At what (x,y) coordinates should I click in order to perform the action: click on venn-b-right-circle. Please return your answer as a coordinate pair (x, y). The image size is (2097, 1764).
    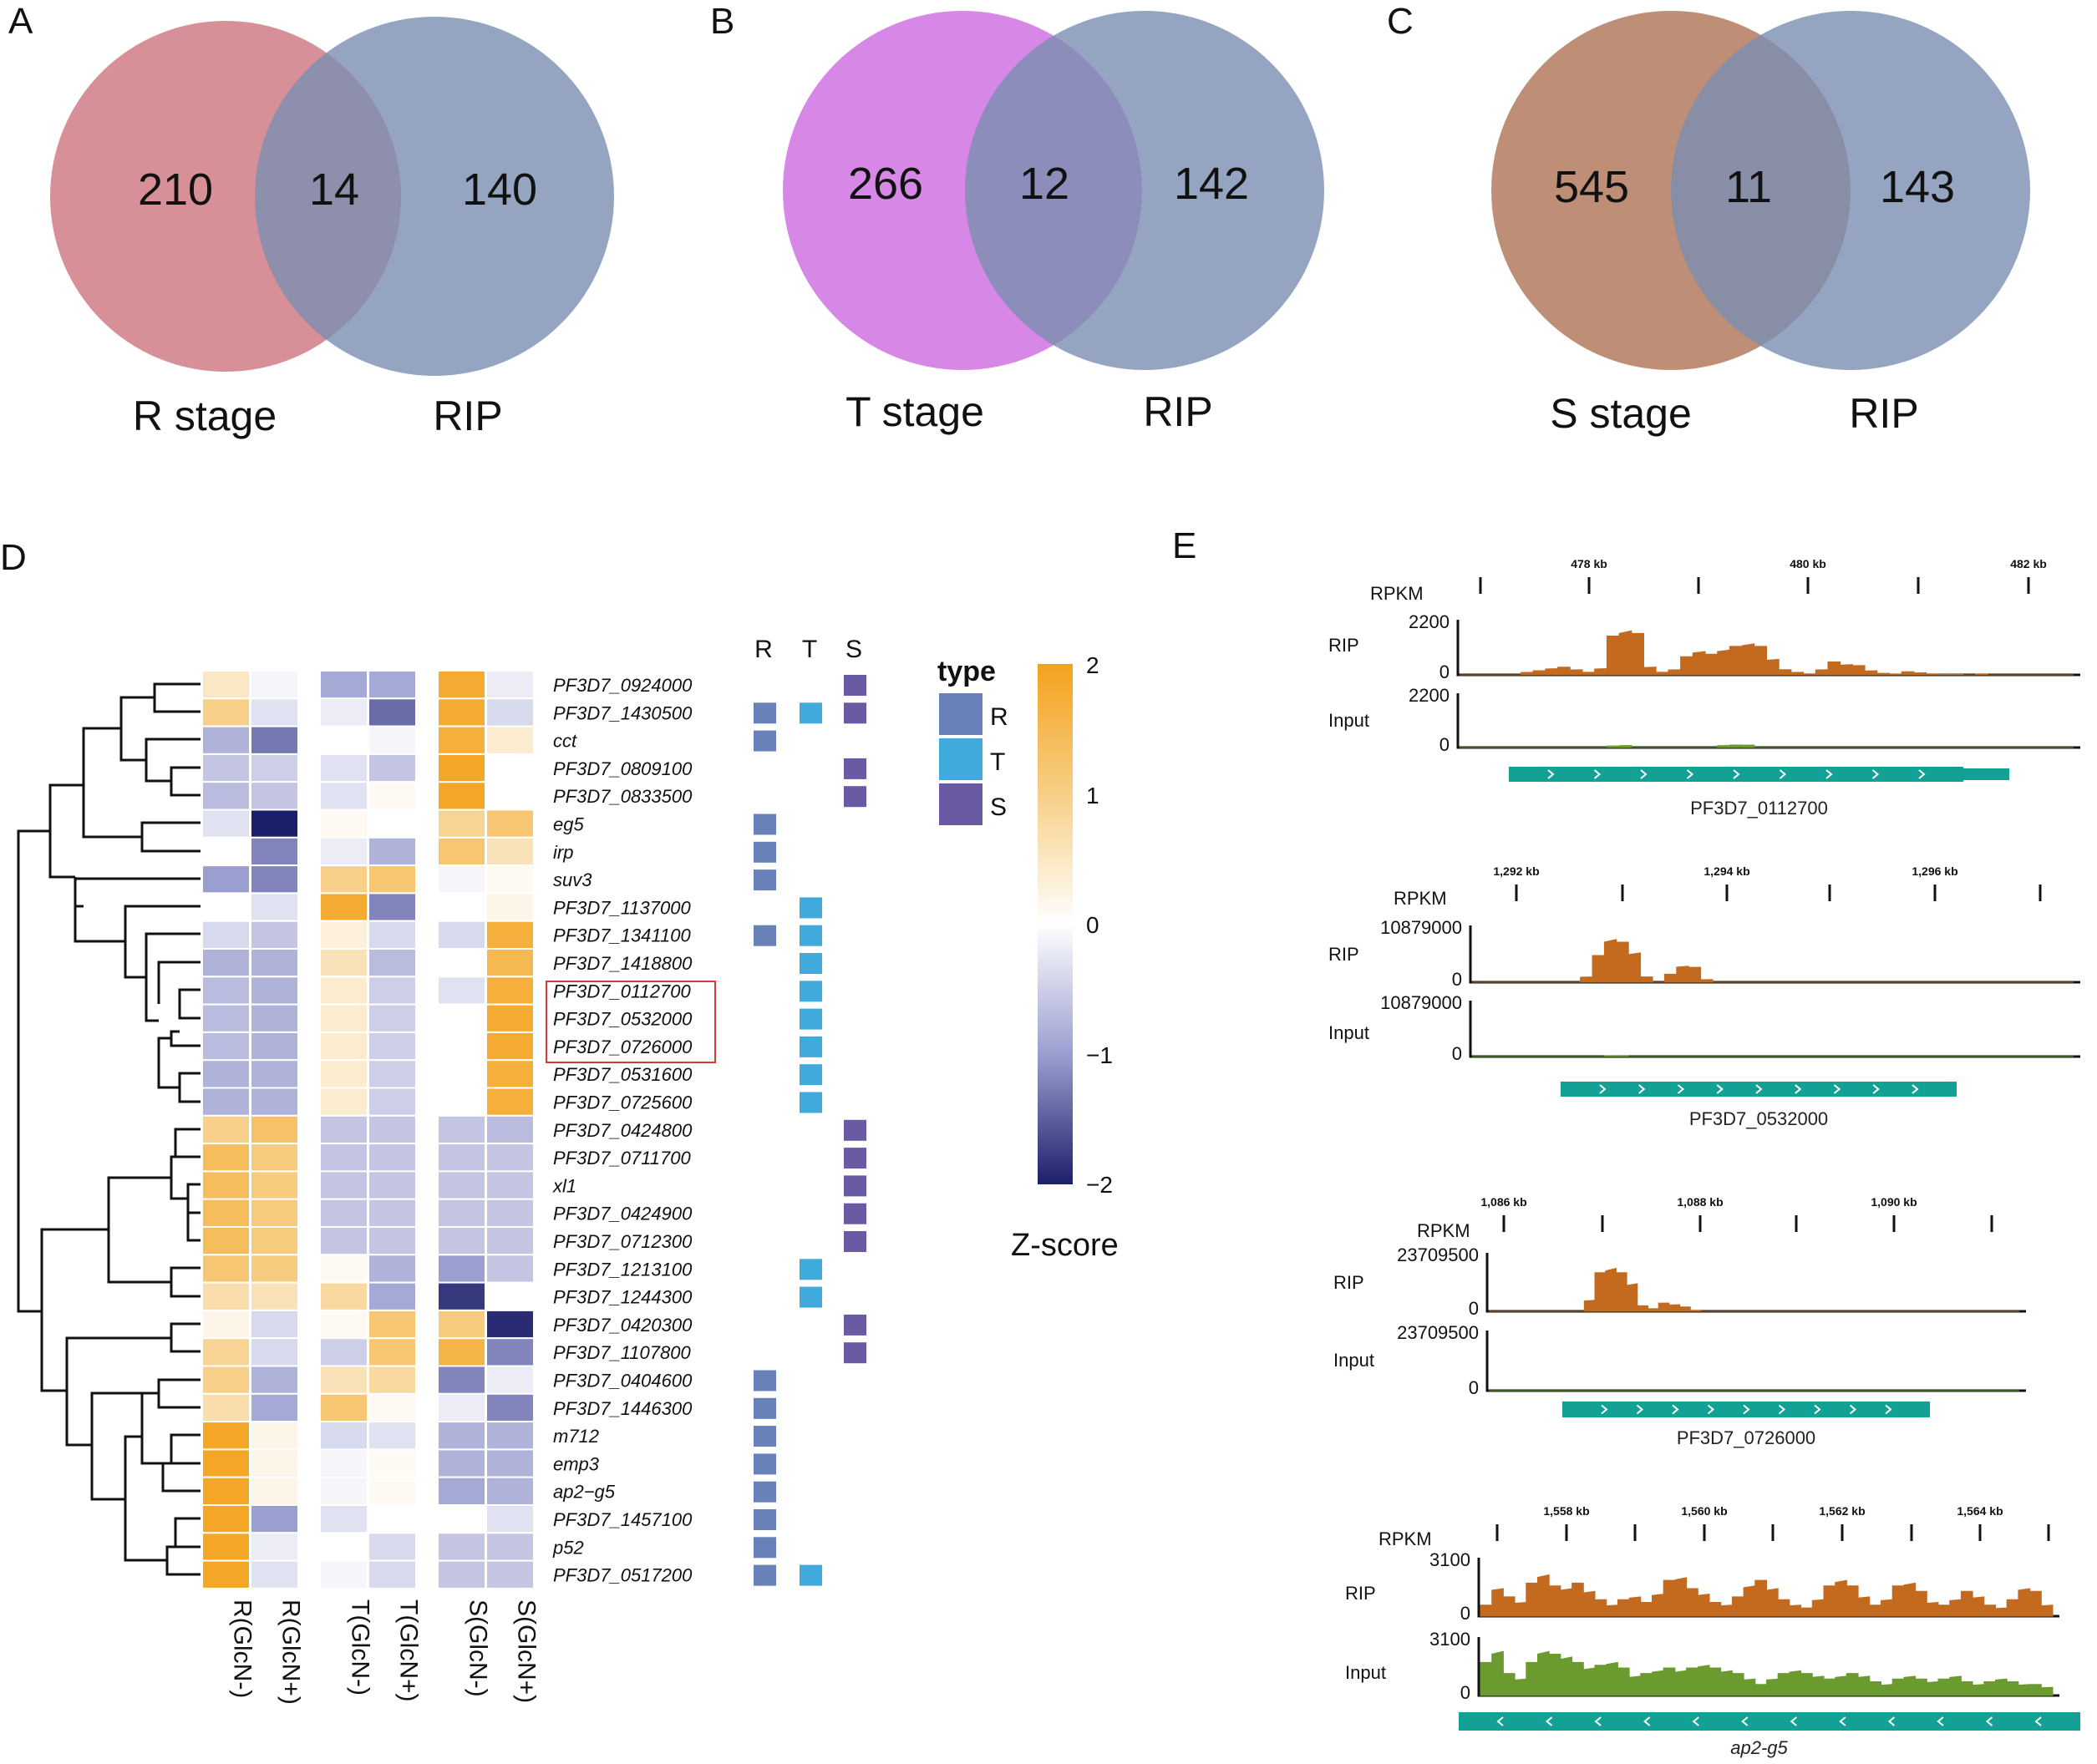
    Looking at the image, I should click on (1144, 190).